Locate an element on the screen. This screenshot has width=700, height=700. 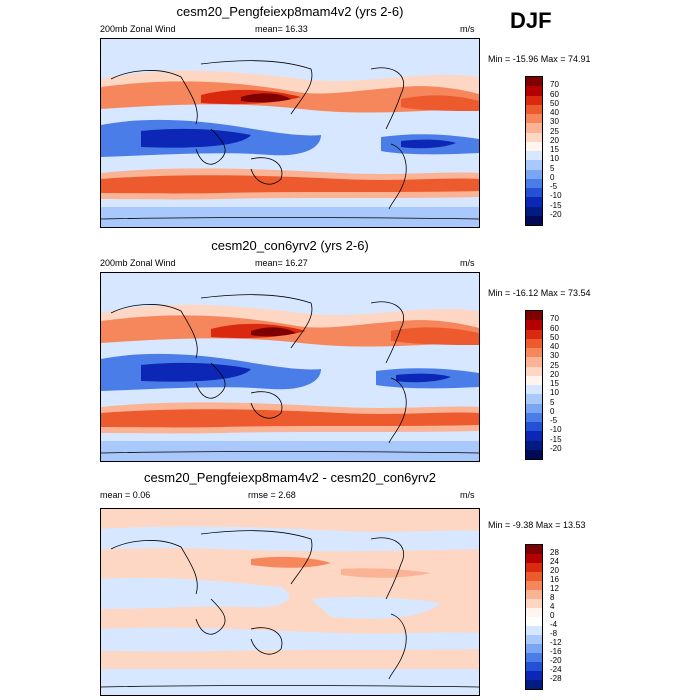
panel2-colorbar is located at coordinates (534, 385).